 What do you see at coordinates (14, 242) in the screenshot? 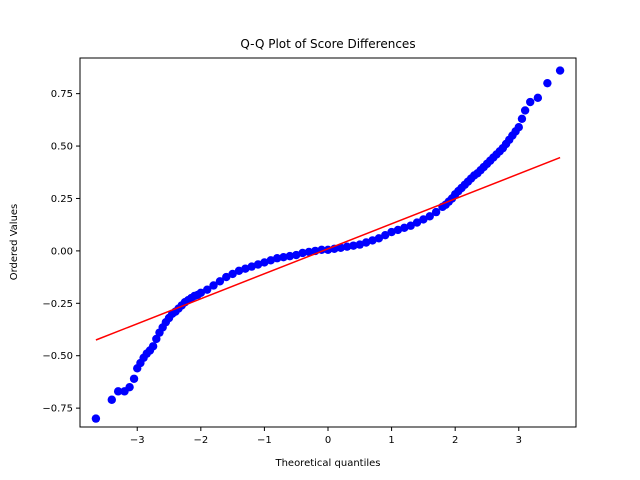
I see `y-axis-label: Ordered Values` at bounding box center [14, 242].